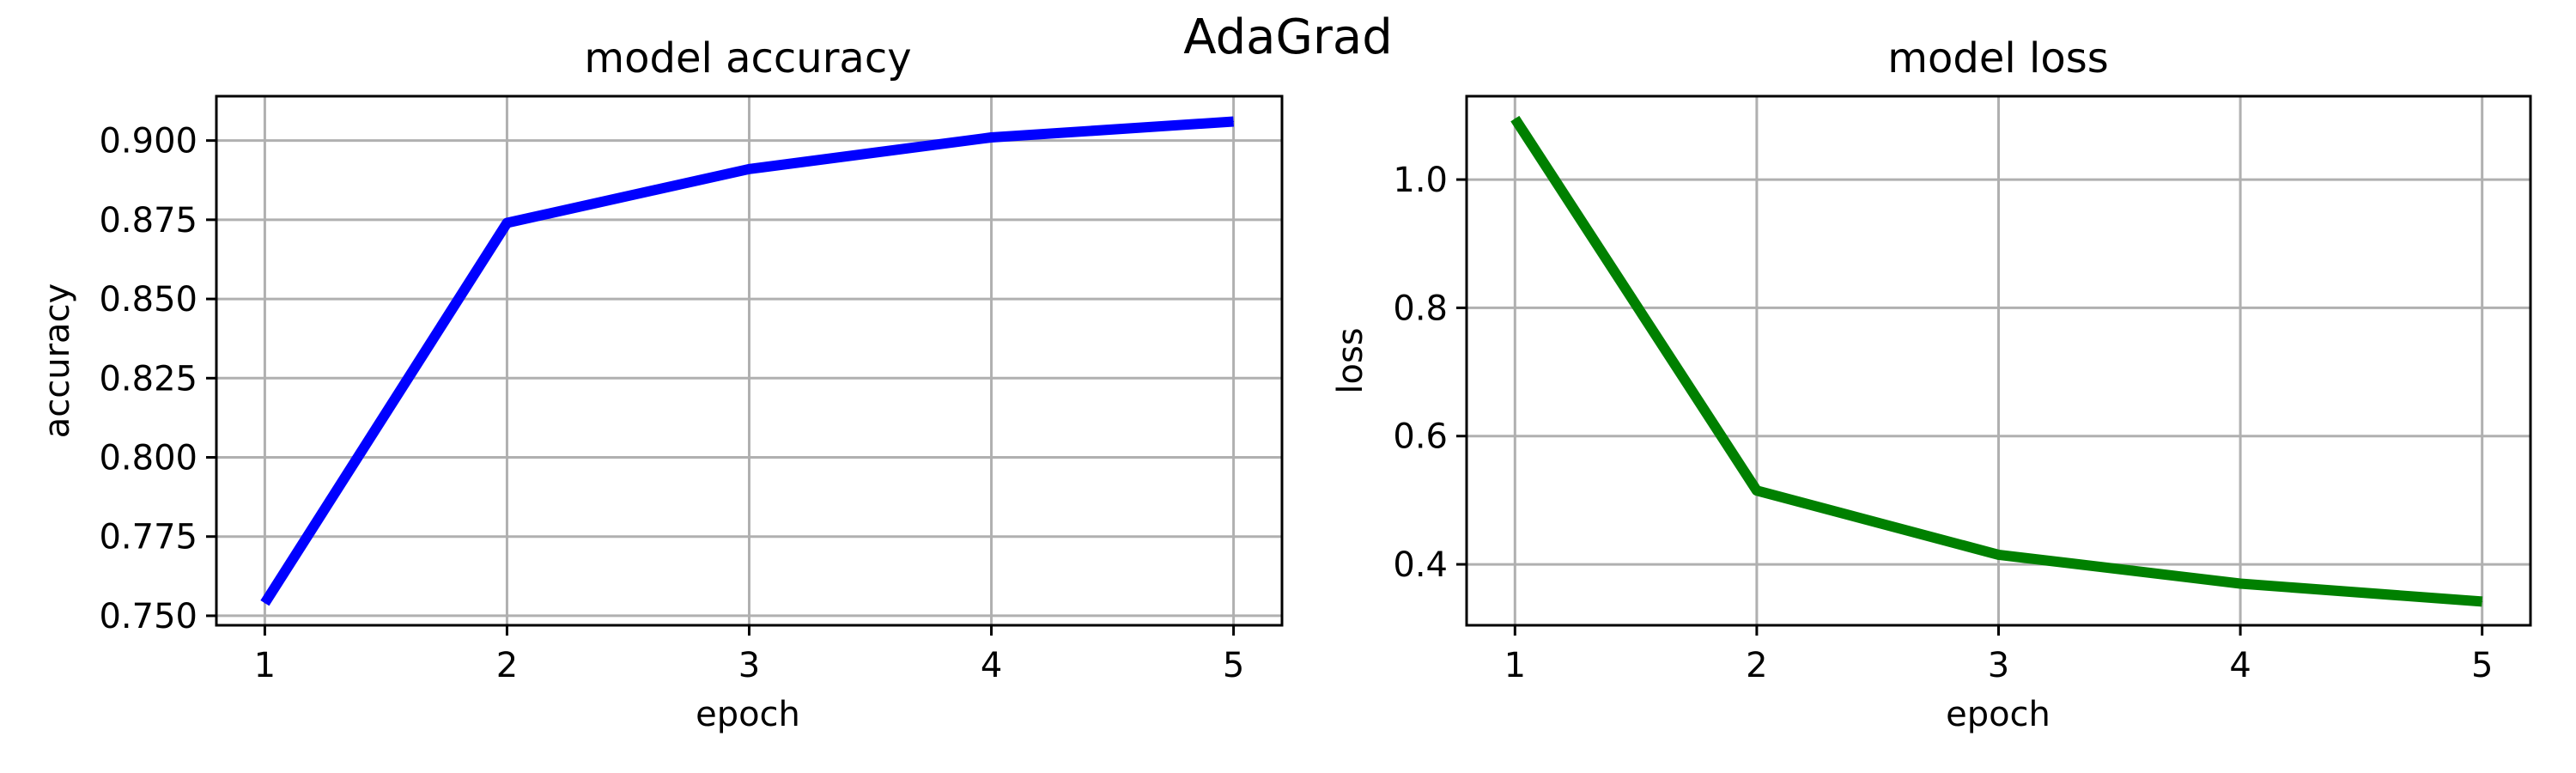 Image resolution: width=2576 pixels, height=773 pixels. I want to click on loss-y-tick-label: 0.6, so click(1420, 437).